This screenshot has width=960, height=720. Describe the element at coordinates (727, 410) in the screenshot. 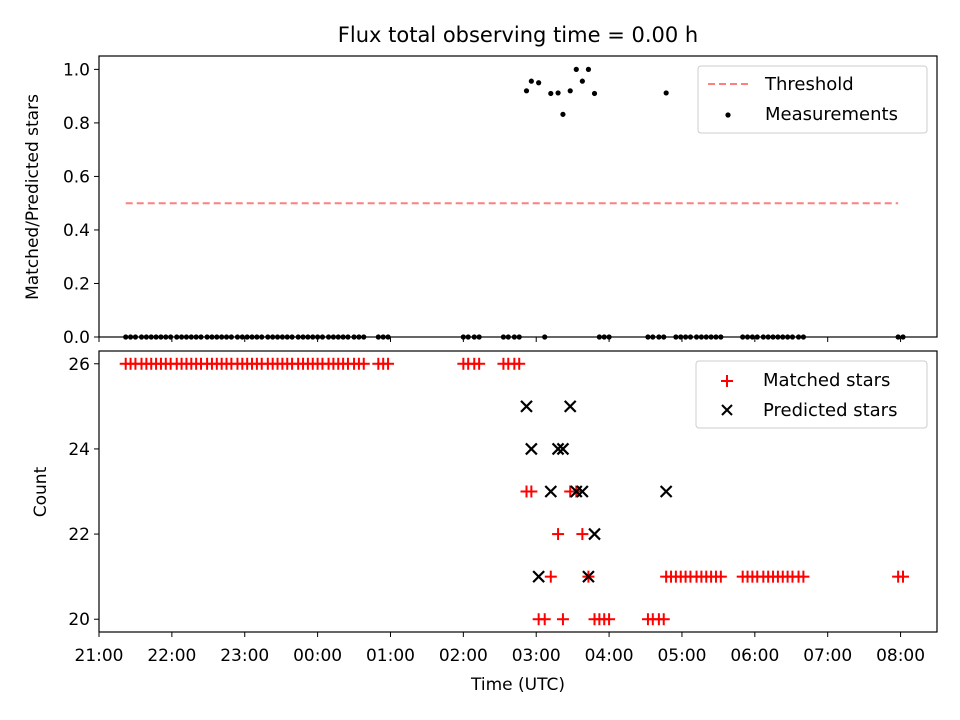

I see `predicted-legend-swatch` at that location.